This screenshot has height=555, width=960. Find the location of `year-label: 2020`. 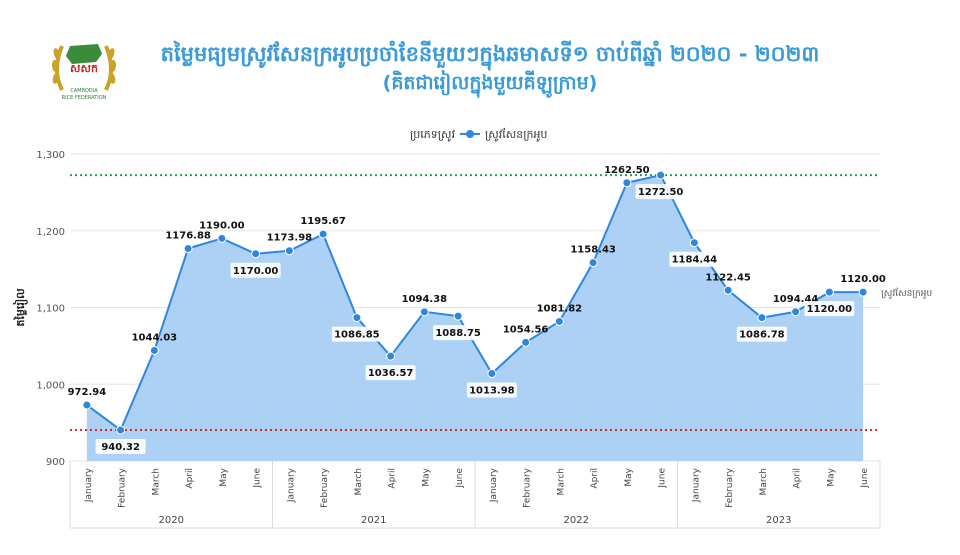

year-label: 2020 is located at coordinates (171, 520).